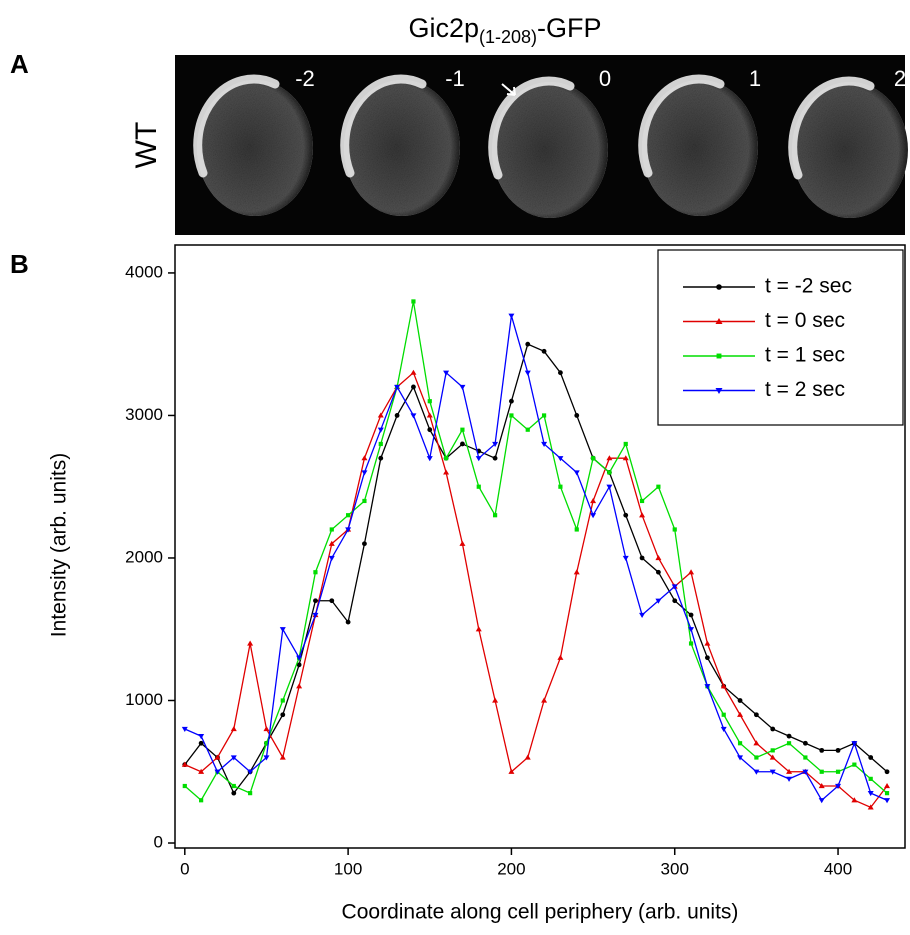 The width and height of the screenshot is (910, 935). Describe the element at coordinates (146, 145) in the screenshot. I see `row-label: WT` at that location.